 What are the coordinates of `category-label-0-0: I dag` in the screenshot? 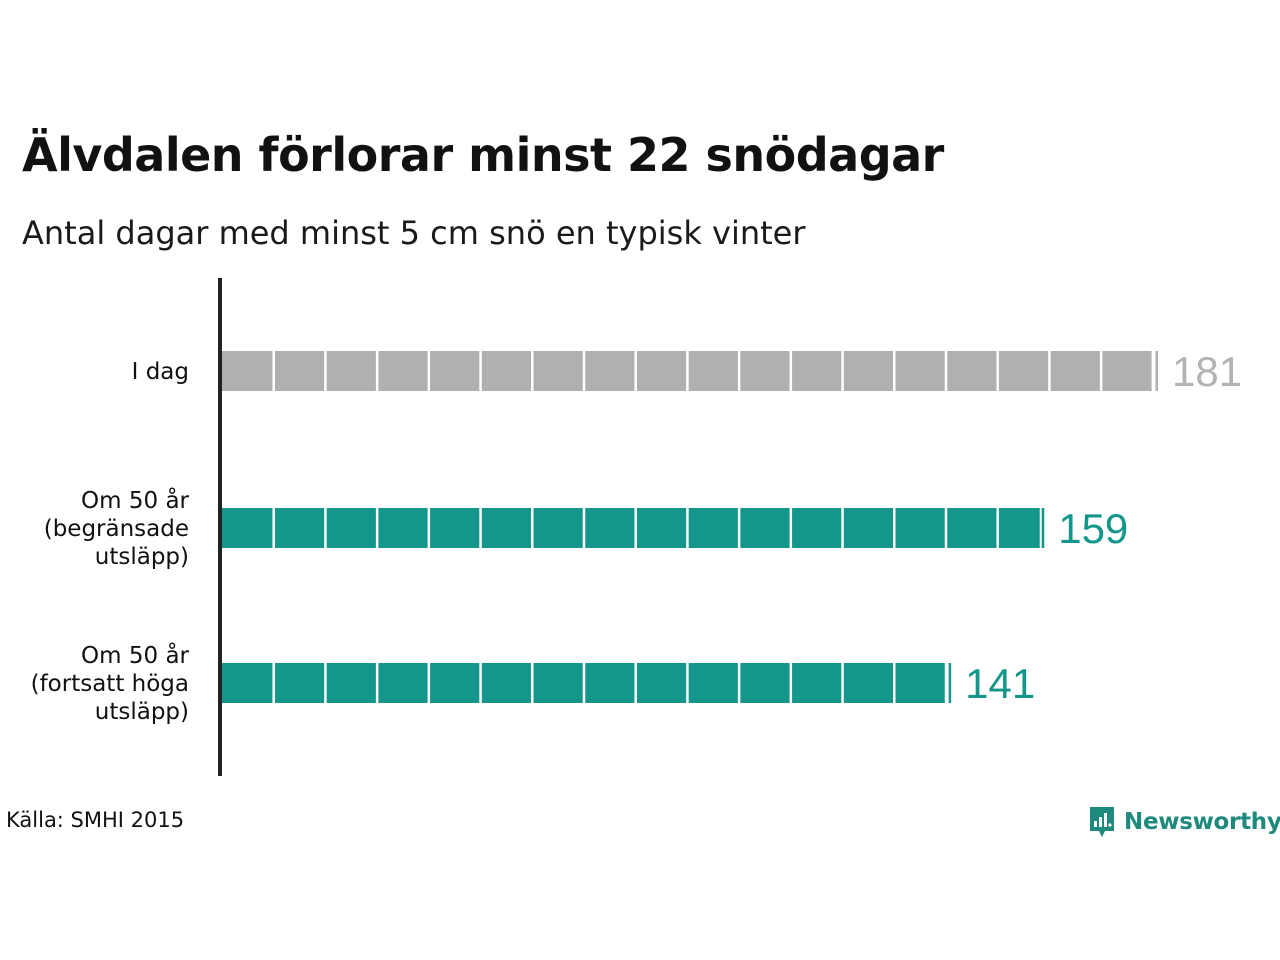 It's located at (160, 372).